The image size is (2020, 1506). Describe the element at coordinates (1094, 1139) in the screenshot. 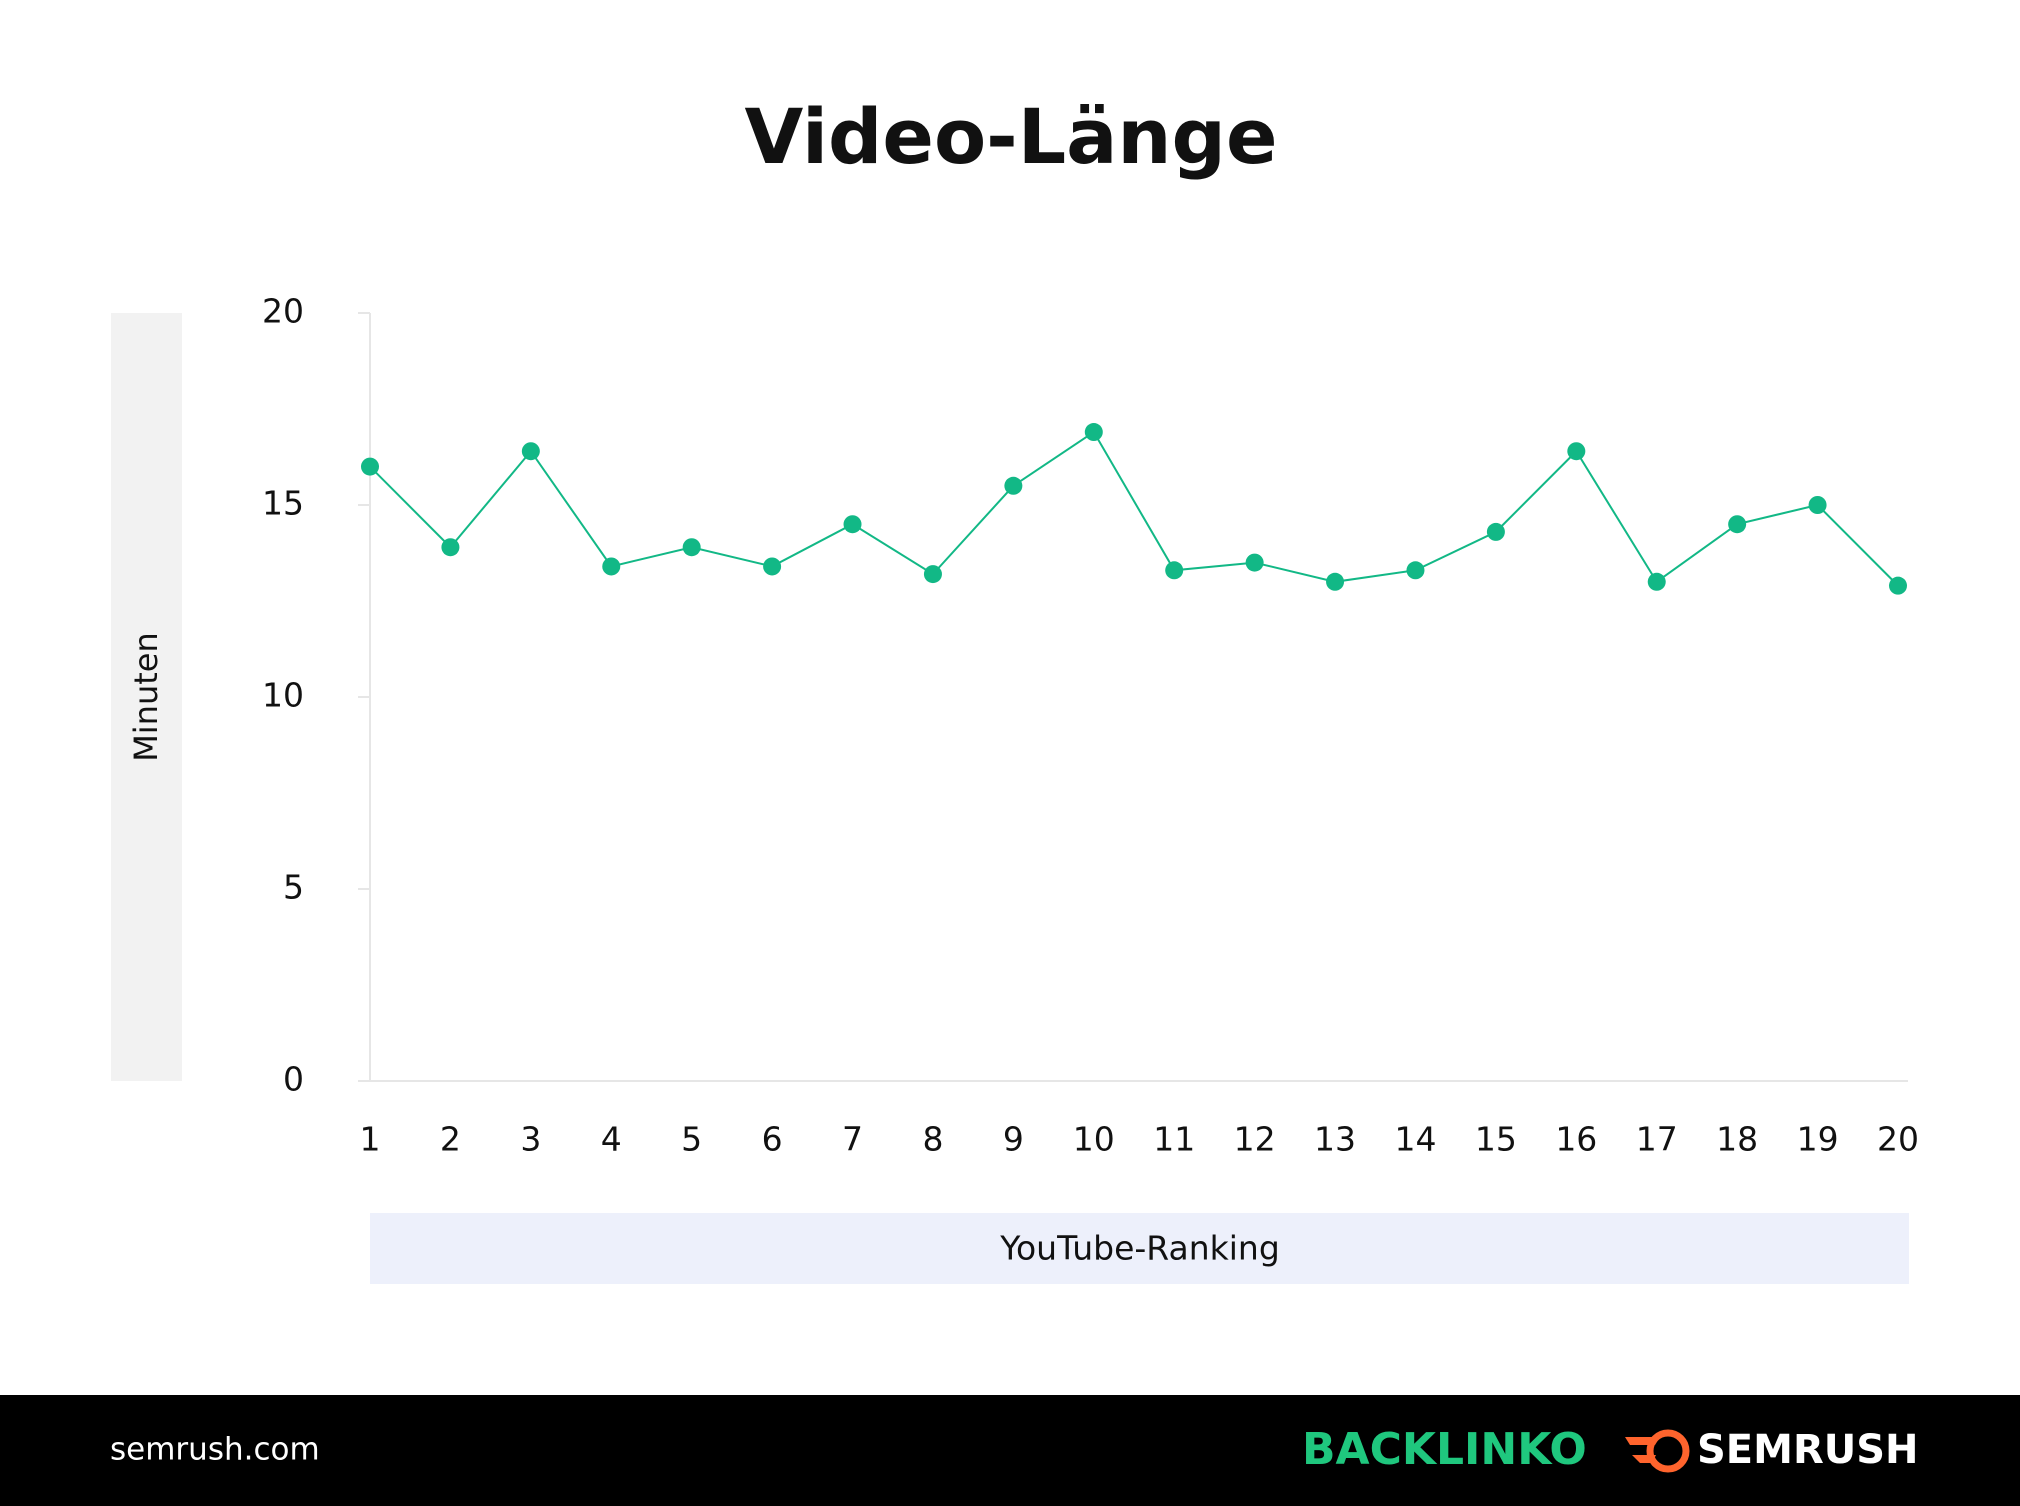

I see `x-tick-label: 10` at that location.